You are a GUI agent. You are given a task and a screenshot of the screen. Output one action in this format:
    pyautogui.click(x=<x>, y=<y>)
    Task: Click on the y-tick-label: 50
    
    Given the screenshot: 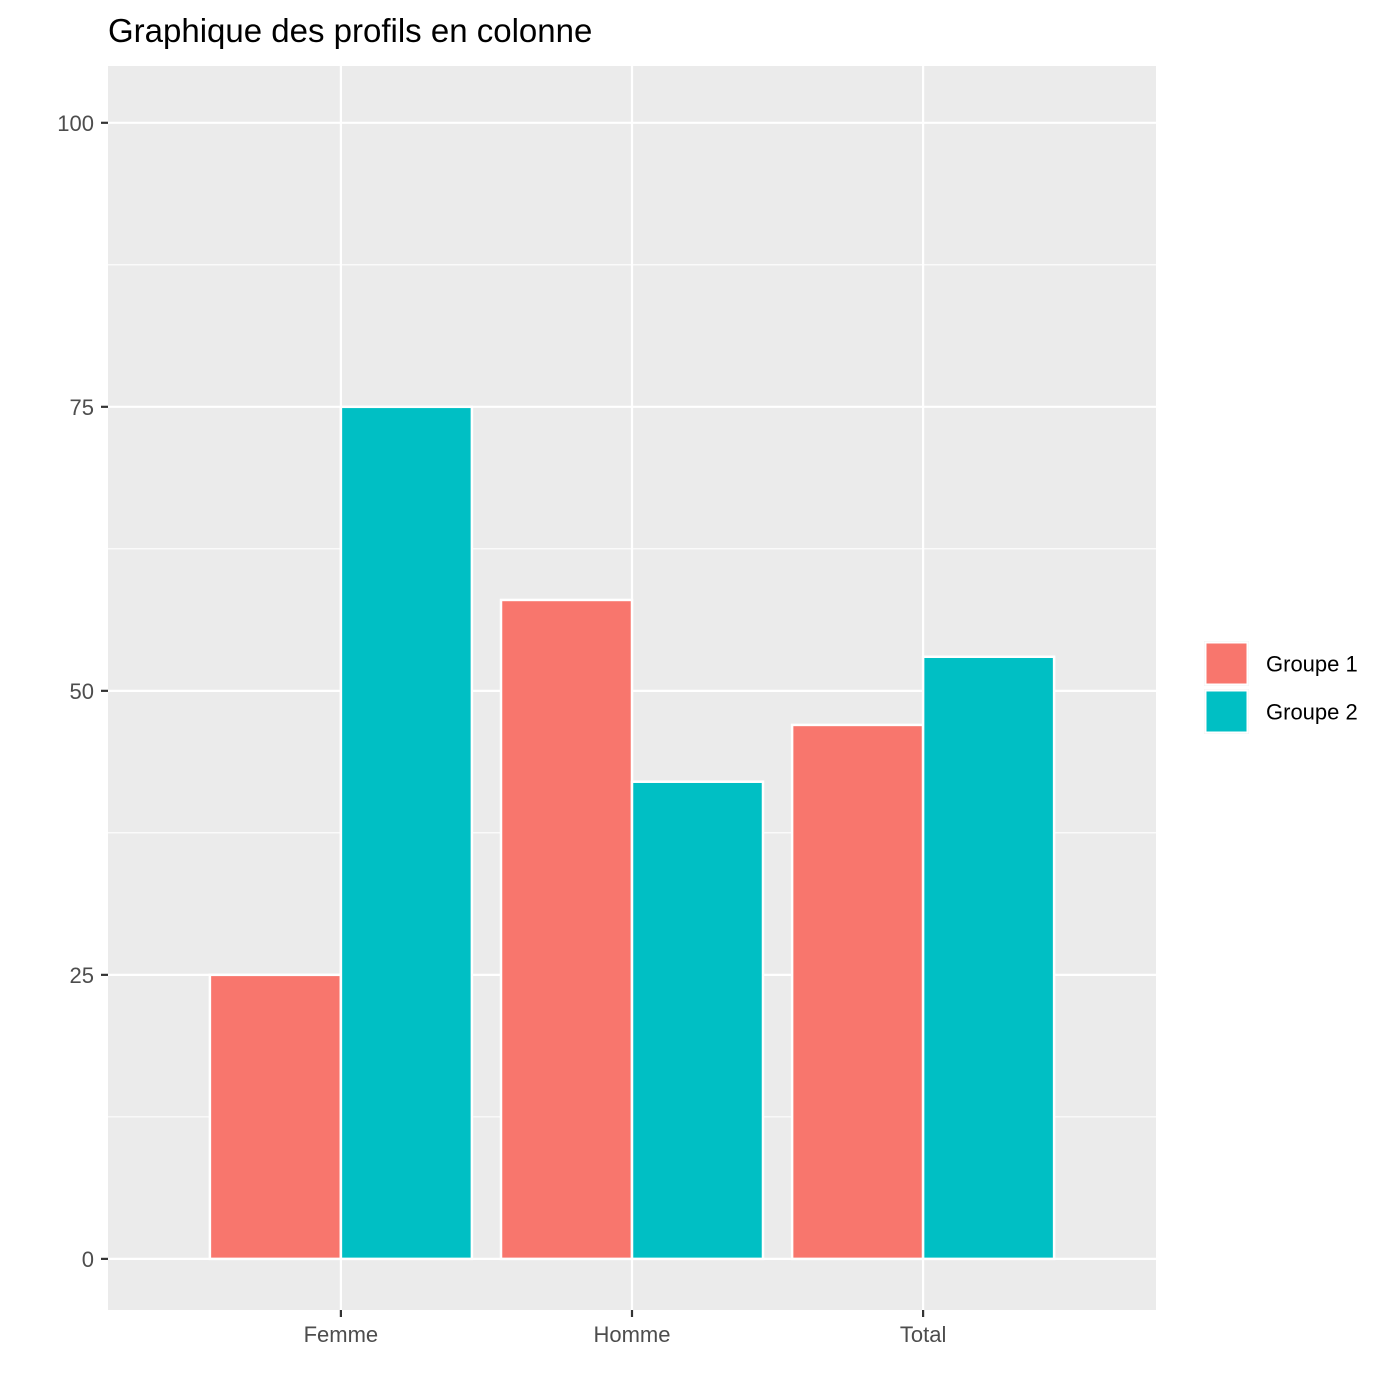 What is the action you would take?
    pyautogui.click(x=82, y=691)
    